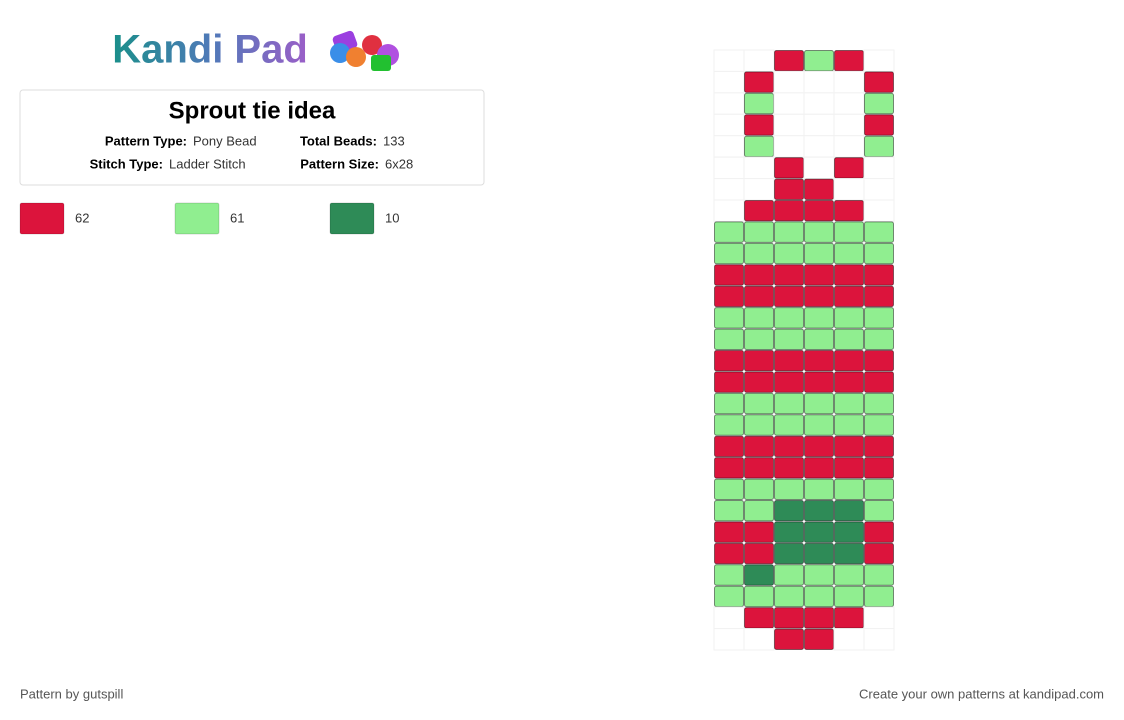 The height and width of the screenshot is (720, 1124). What do you see at coordinates (364, 50) in the screenshot?
I see `logo-beads` at bounding box center [364, 50].